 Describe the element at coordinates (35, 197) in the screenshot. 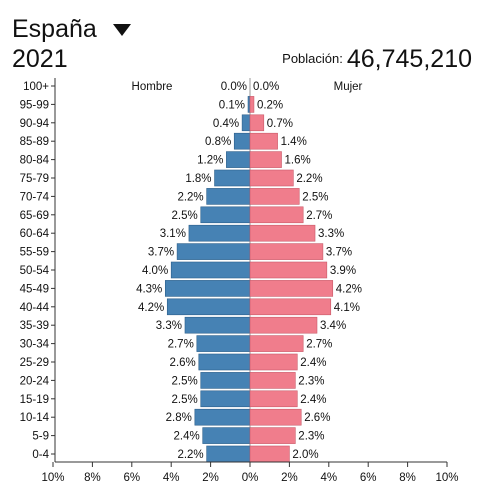

I see `age-group-label: 70-74` at that location.